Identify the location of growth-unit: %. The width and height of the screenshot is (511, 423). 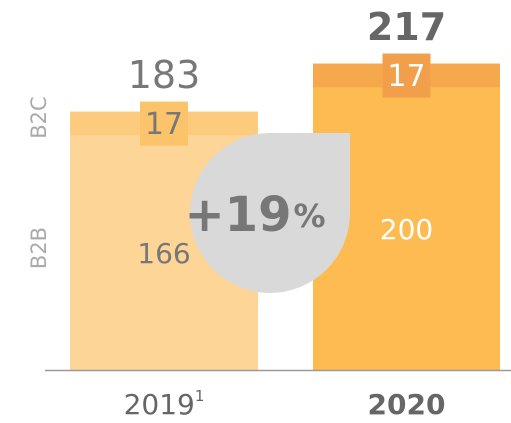
(309, 216).